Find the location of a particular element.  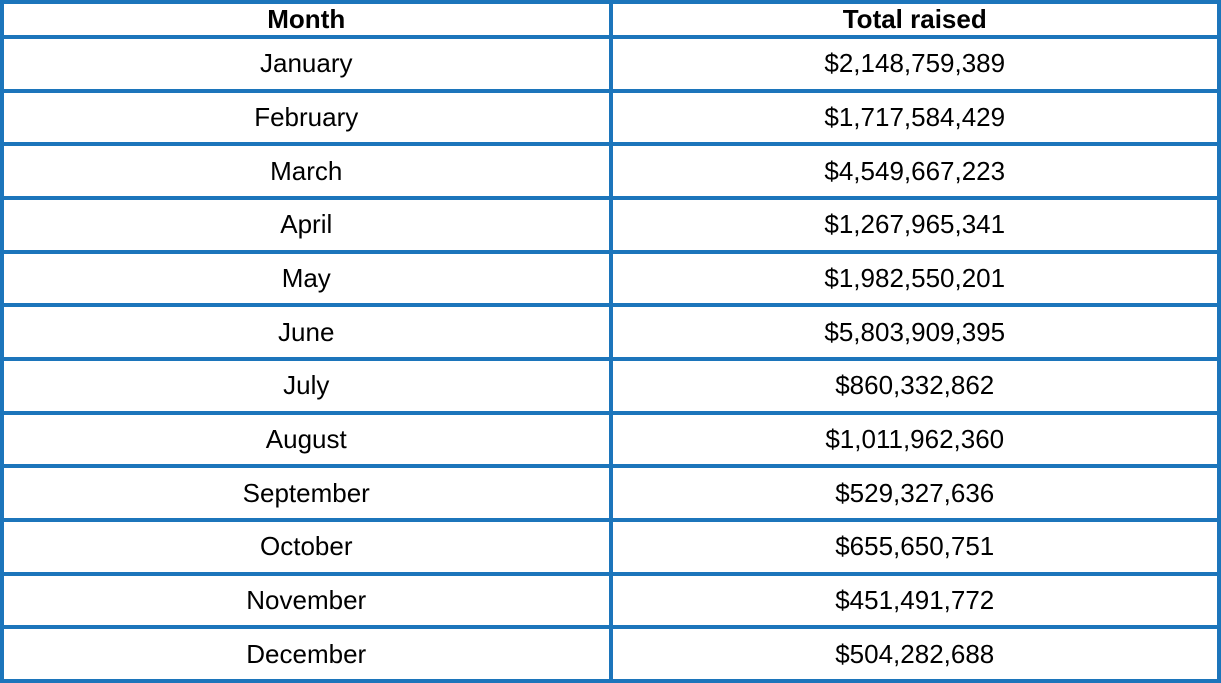

column-header-total-raised: Total raised is located at coordinates (914, 19).